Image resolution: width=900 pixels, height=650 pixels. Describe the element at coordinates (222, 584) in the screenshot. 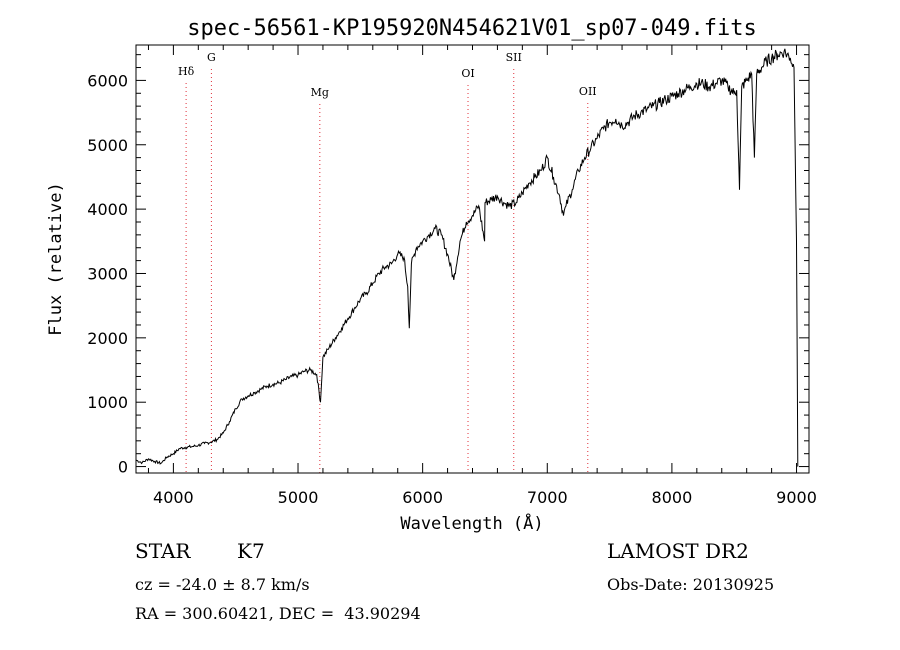

I see `redshift-text: cz = -24.0 ± 8.7 km/s` at that location.